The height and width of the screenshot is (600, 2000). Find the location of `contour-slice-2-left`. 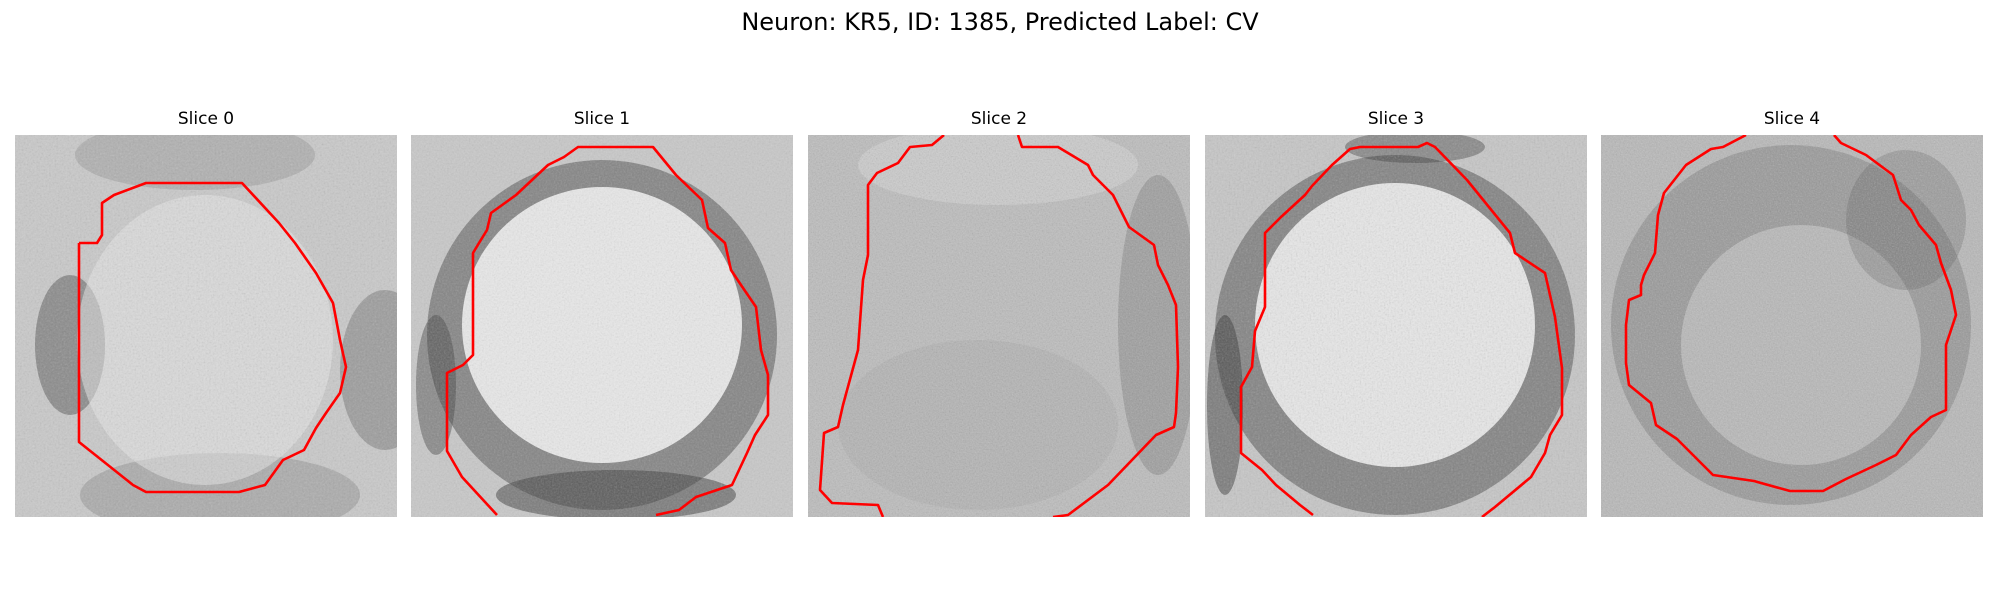

contour-slice-2-left is located at coordinates (881, 326).